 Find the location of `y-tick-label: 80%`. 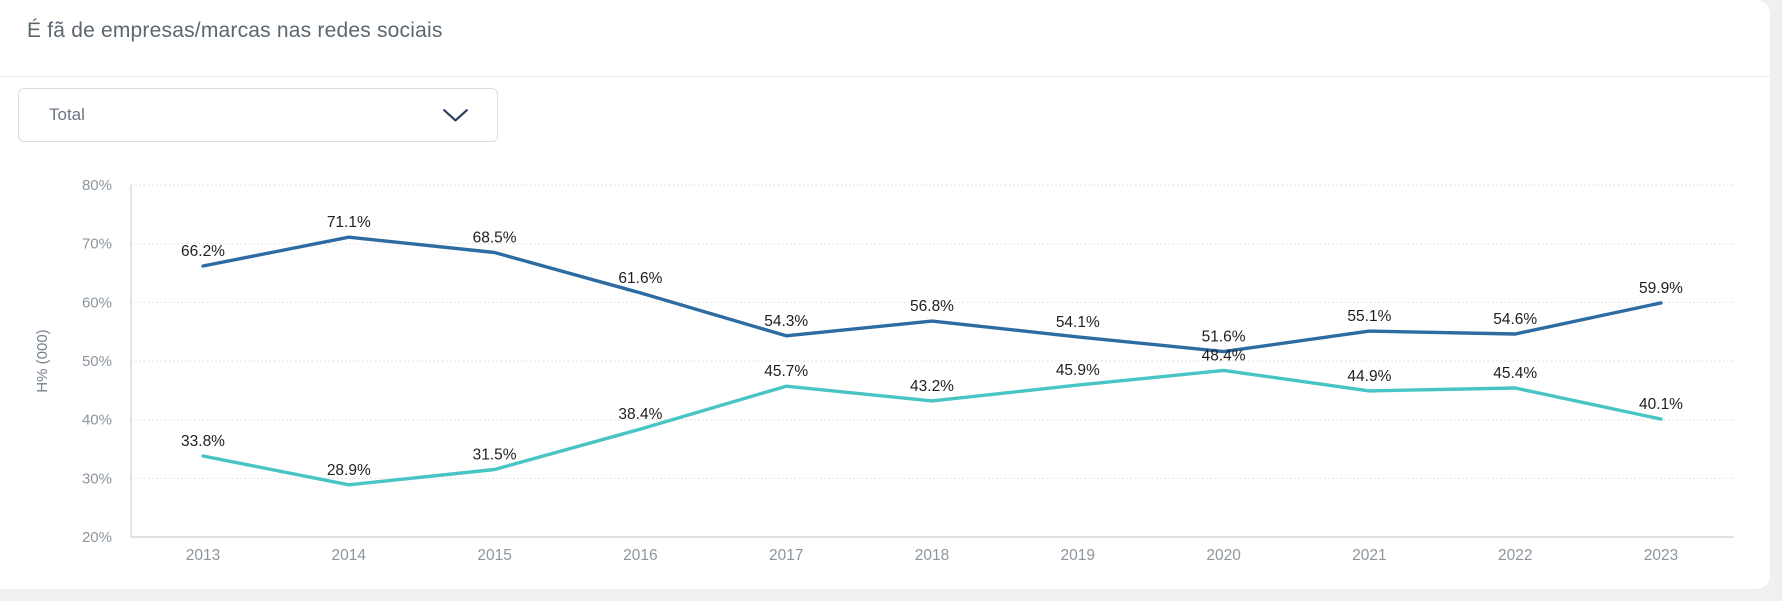

y-tick-label: 80% is located at coordinates (97, 185).